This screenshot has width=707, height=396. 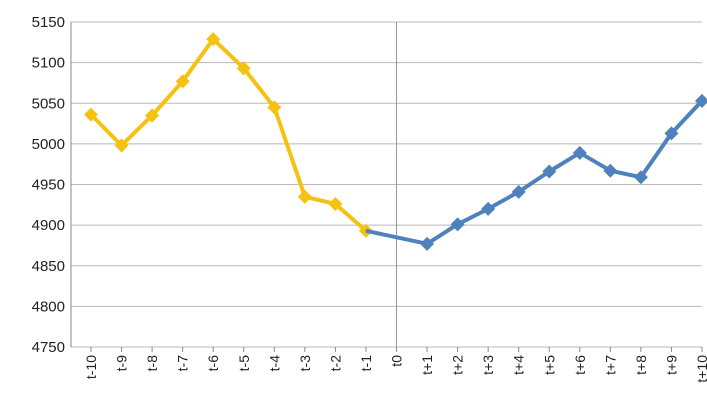 I want to click on y-tick-label: 5100, so click(x=48, y=63).